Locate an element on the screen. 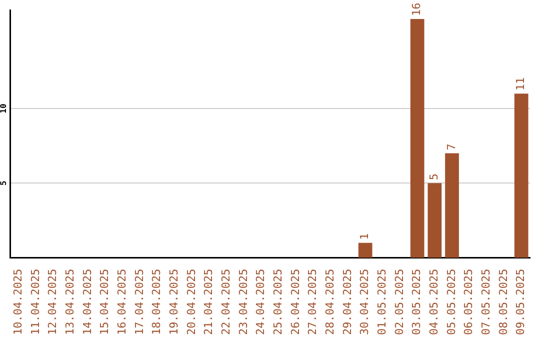  x-tick-label: 20.04.2025 is located at coordinates (191, 302).